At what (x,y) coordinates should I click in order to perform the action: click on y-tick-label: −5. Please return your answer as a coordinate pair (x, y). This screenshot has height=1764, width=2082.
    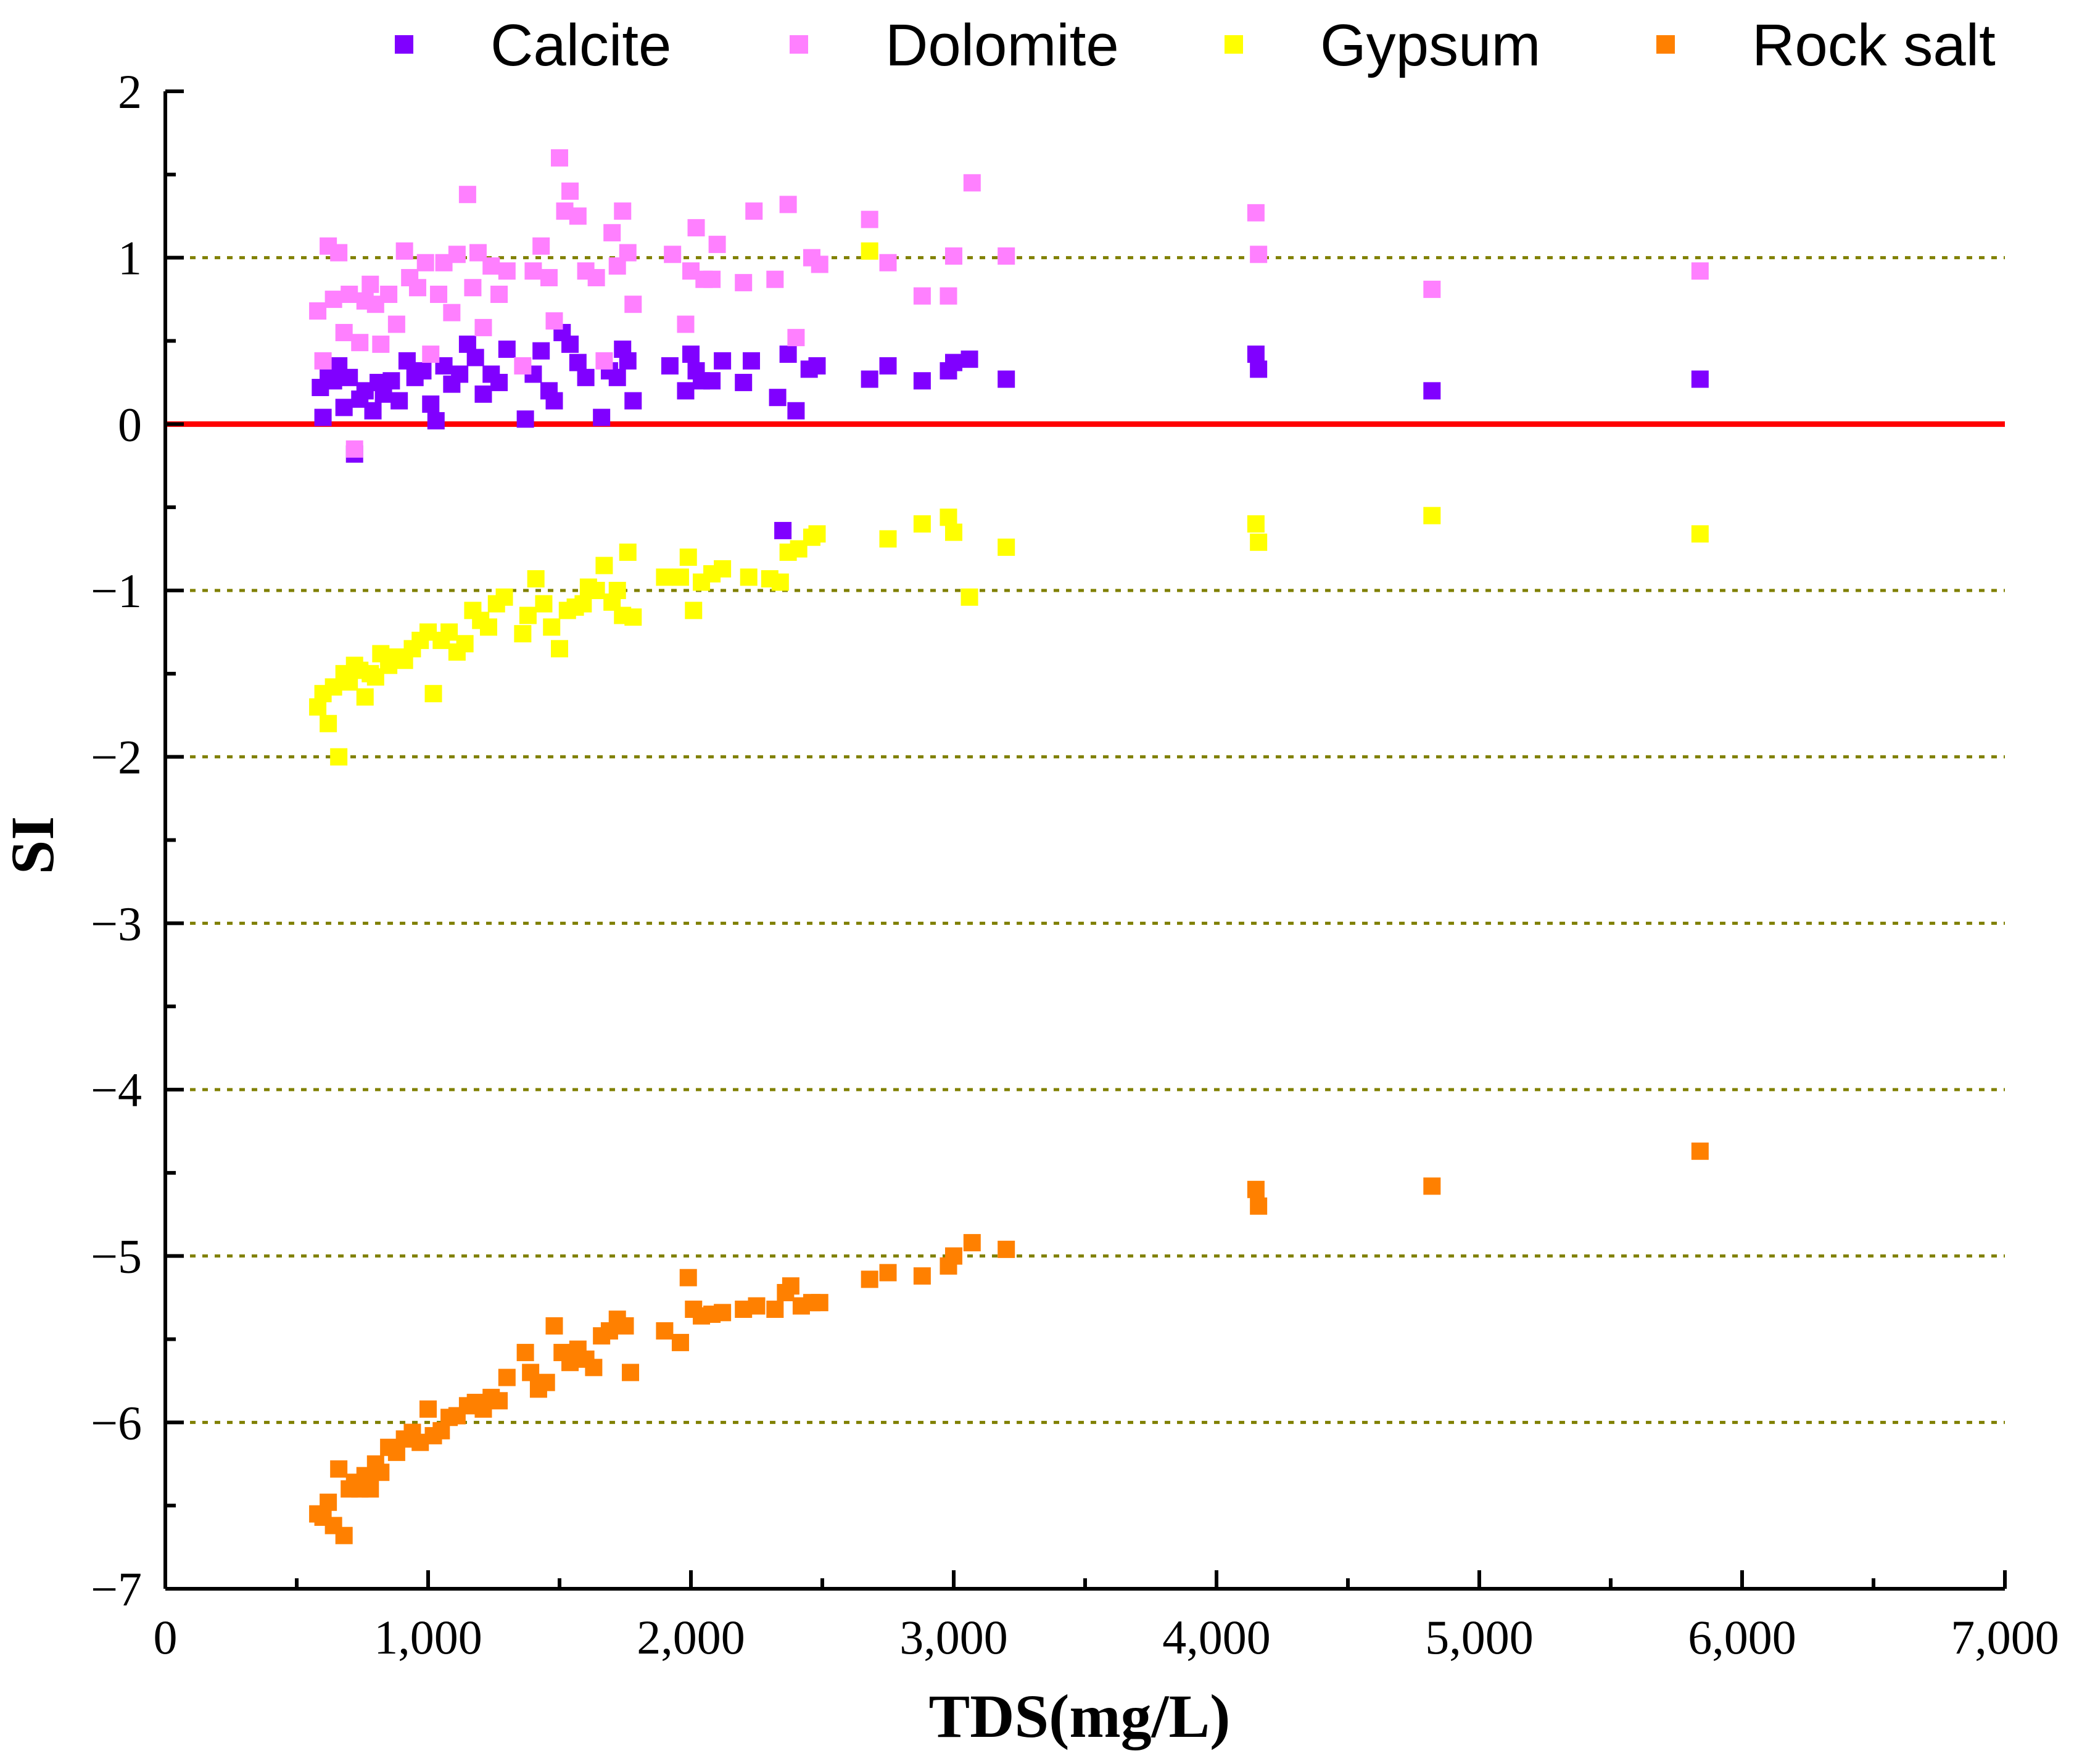
    Looking at the image, I should click on (116, 1257).